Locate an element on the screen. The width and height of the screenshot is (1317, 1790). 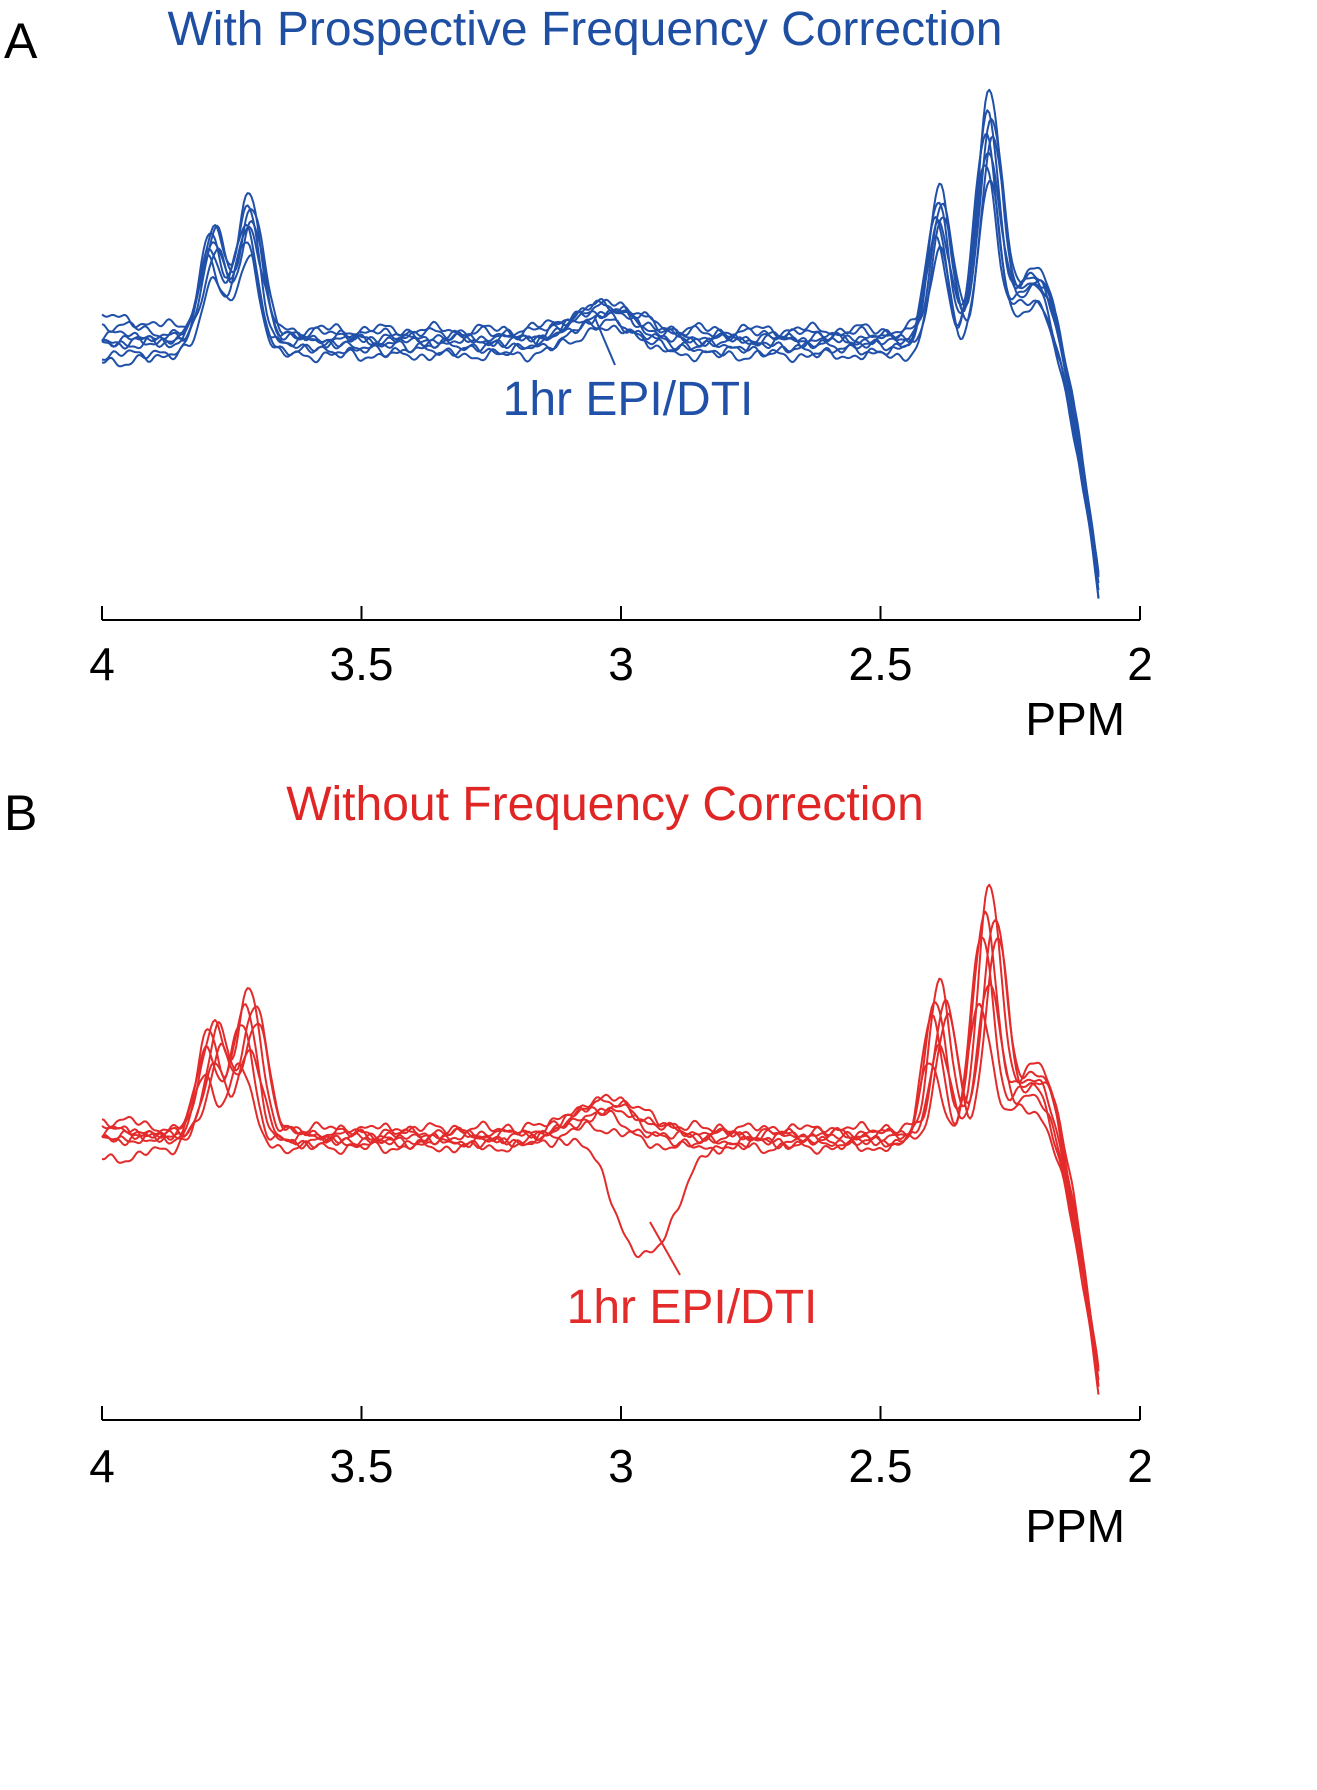
x-tick-label-A-2: 3 is located at coordinates (621, 664).